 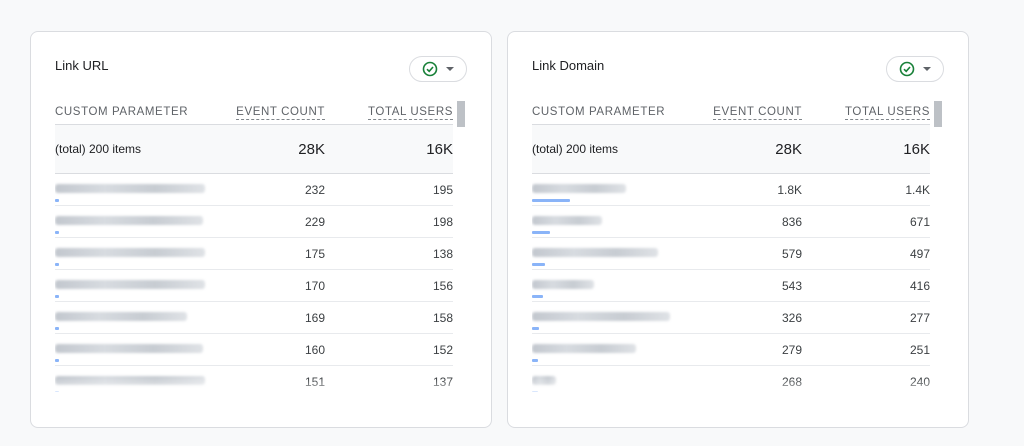 What do you see at coordinates (314, 189) in the screenshot?
I see `event-count-cell: 232` at bounding box center [314, 189].